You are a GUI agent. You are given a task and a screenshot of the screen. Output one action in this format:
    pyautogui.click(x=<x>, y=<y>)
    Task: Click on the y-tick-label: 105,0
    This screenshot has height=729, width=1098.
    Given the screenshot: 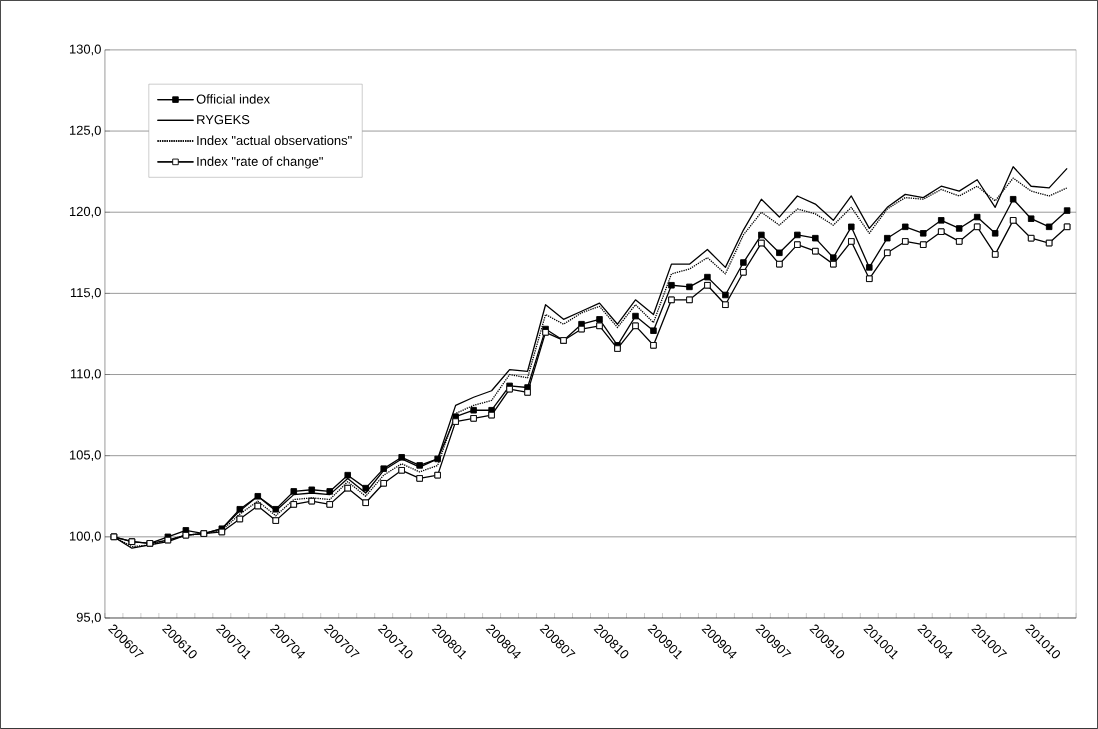 What is the action you would take?
    pyautogui.click(x=85, y=456)
    